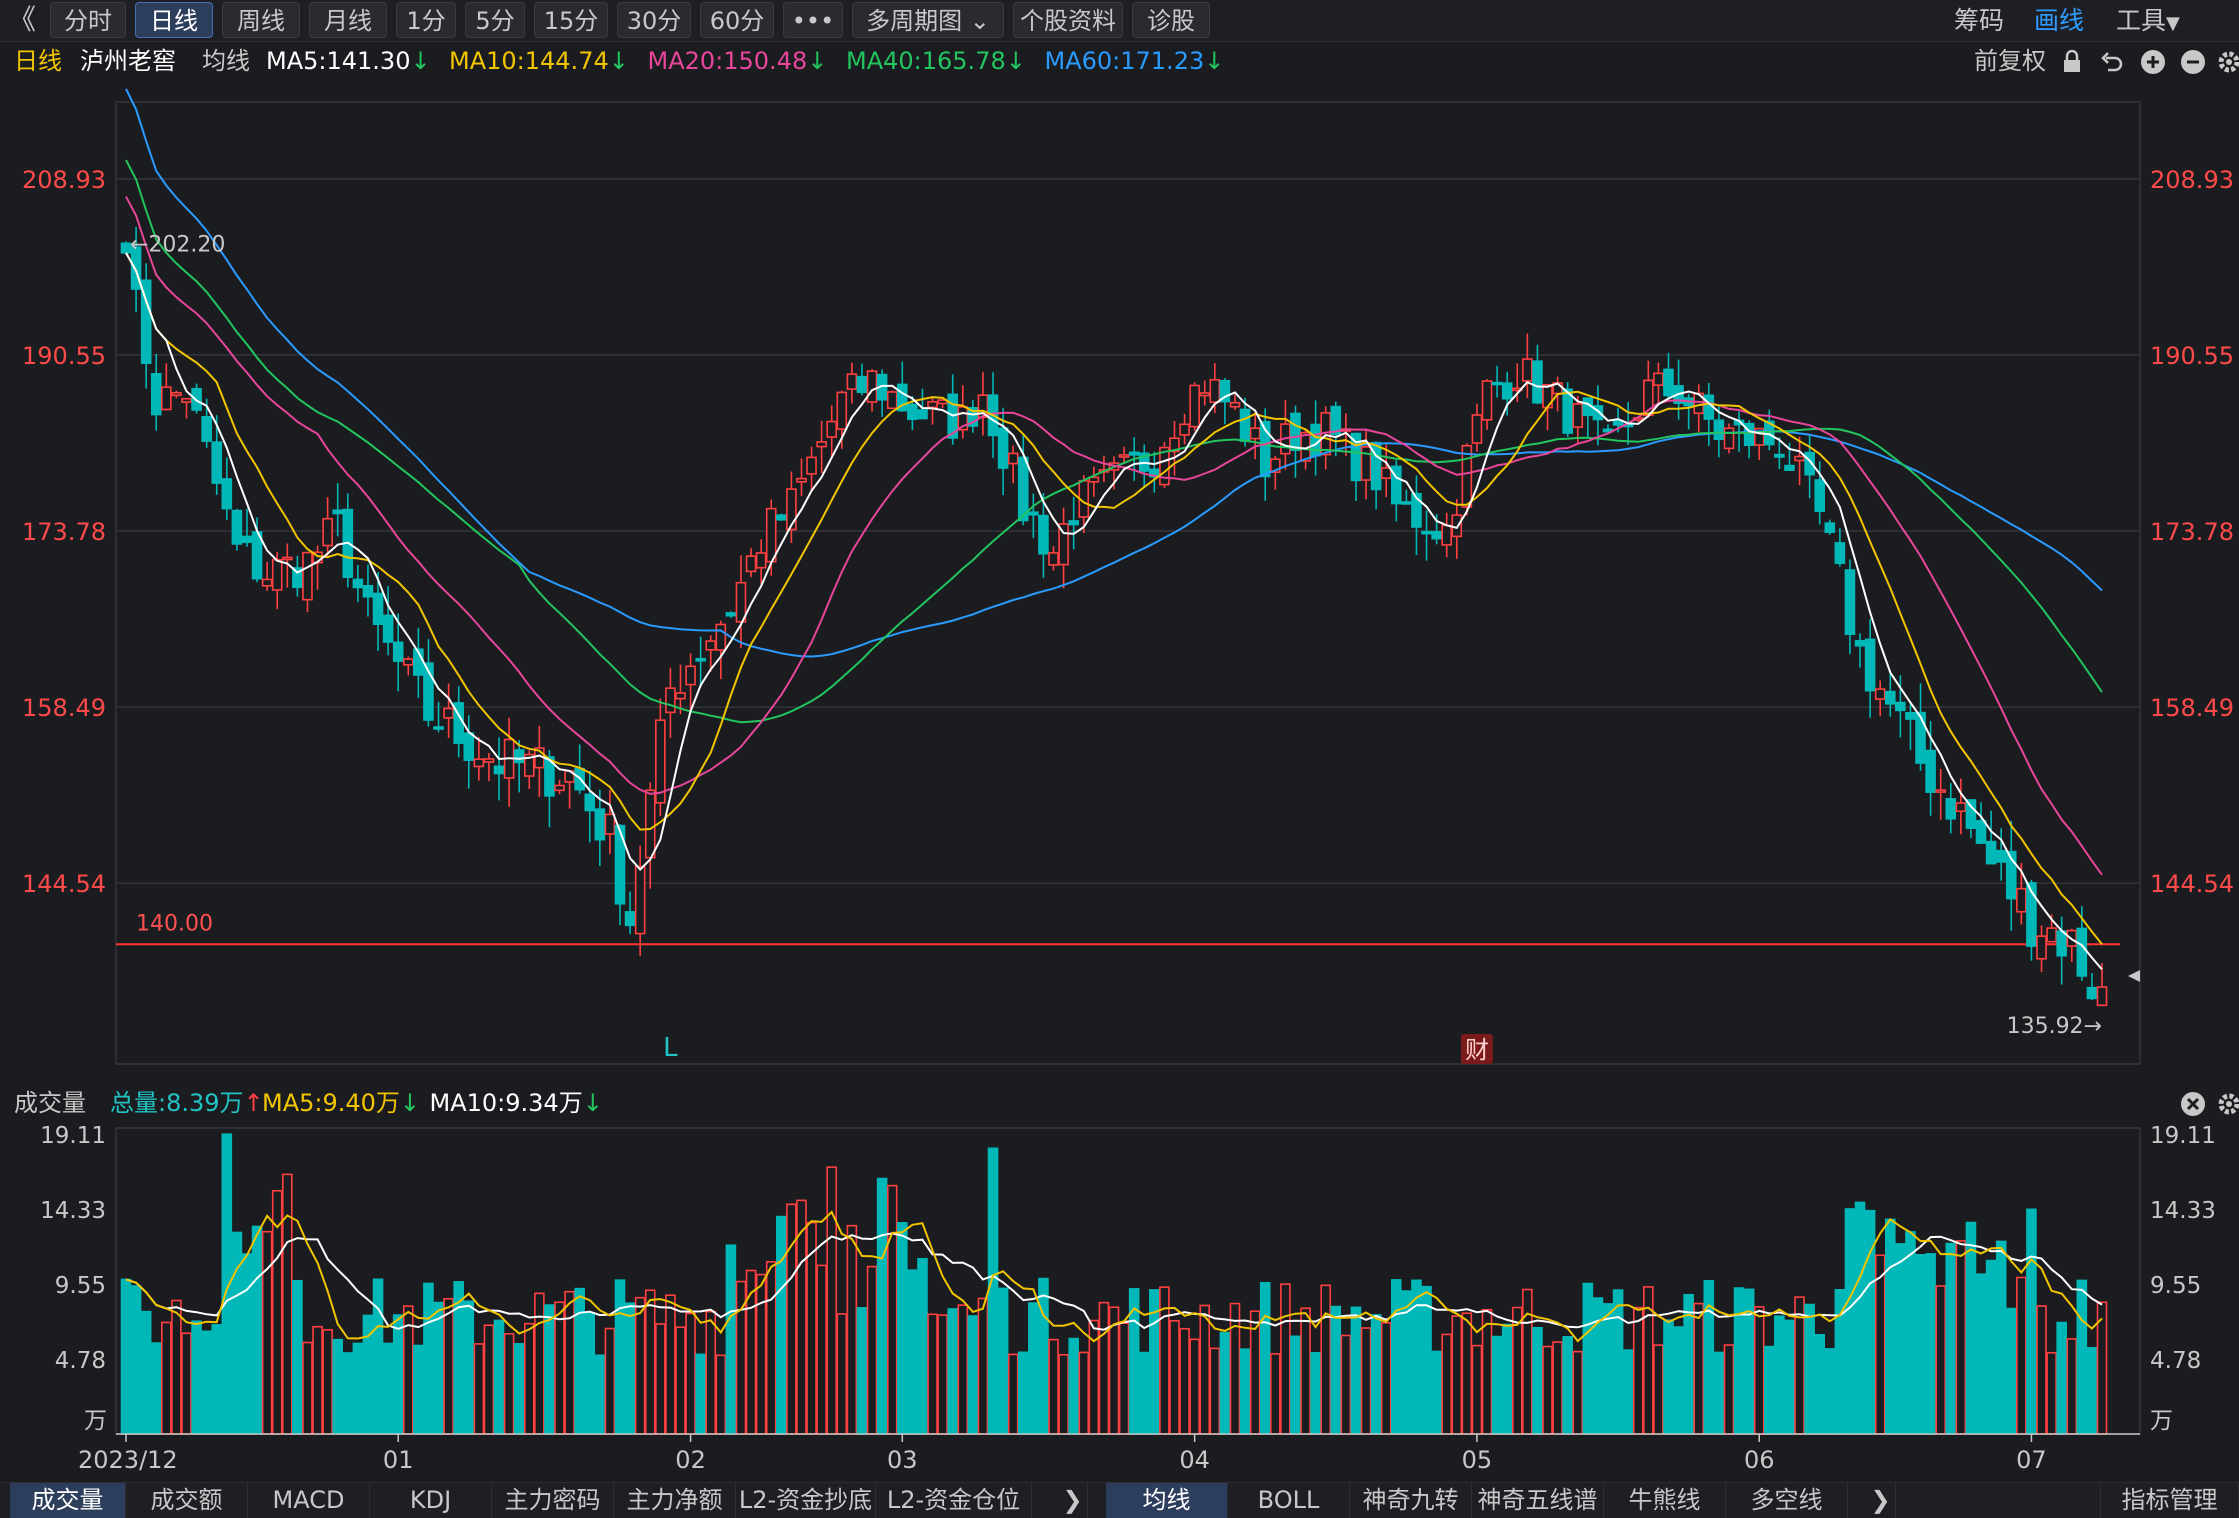 Image resolution: width=2239 pixels, height=1518 pixels. I want to click on period-tab-7: 30分, so click(654, 20).